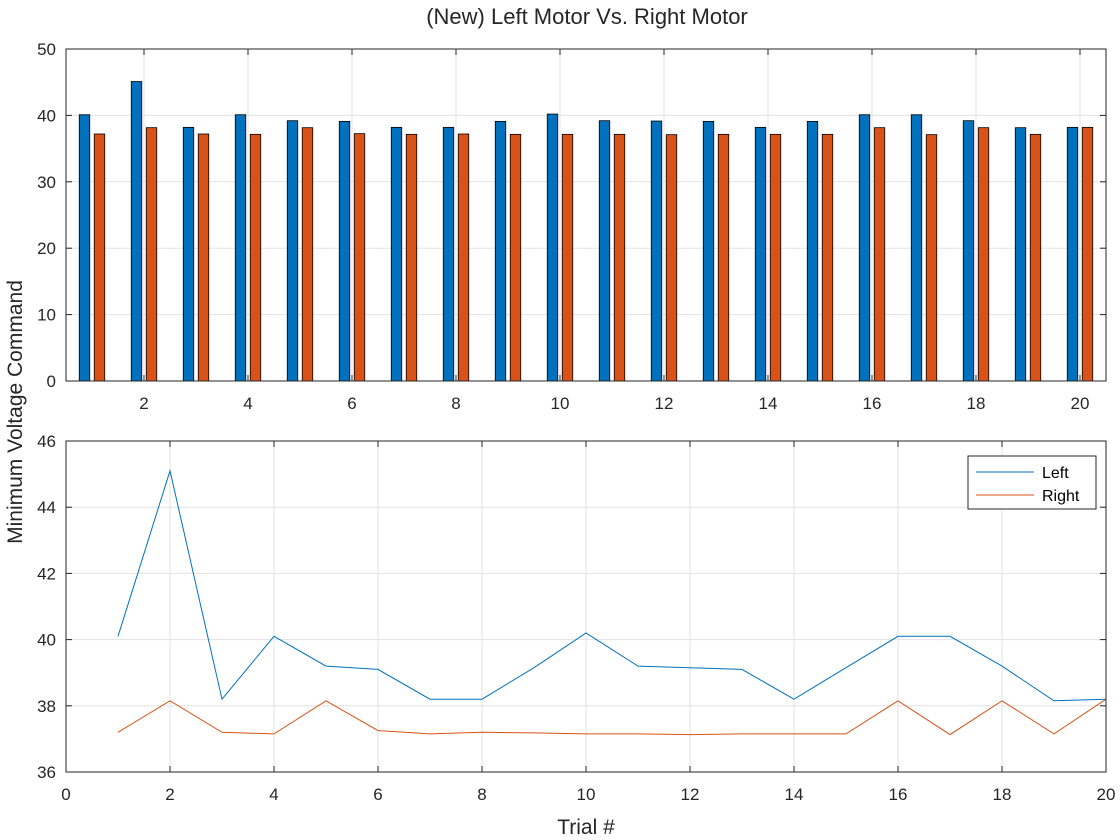 This screenshot has width=1120, height=840. I want to click on y-tick-label: 38, so click(46, 706).